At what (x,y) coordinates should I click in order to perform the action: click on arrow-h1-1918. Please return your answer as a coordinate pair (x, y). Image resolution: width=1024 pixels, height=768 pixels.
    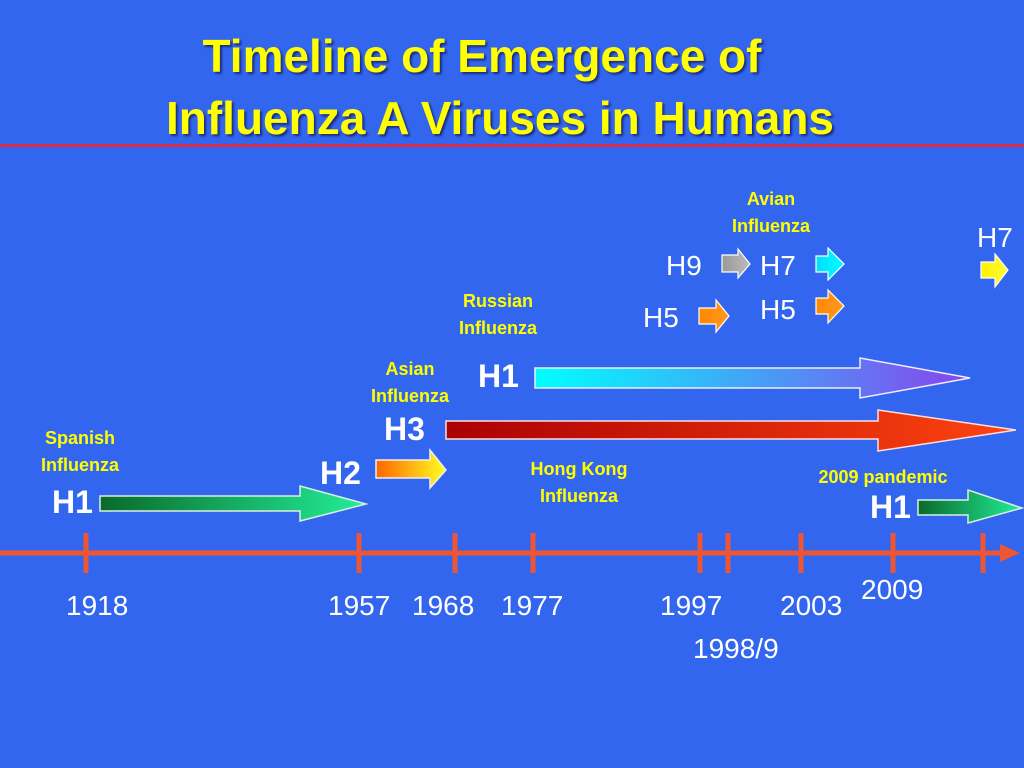
    Looking at the image, I should click on (234, 503).